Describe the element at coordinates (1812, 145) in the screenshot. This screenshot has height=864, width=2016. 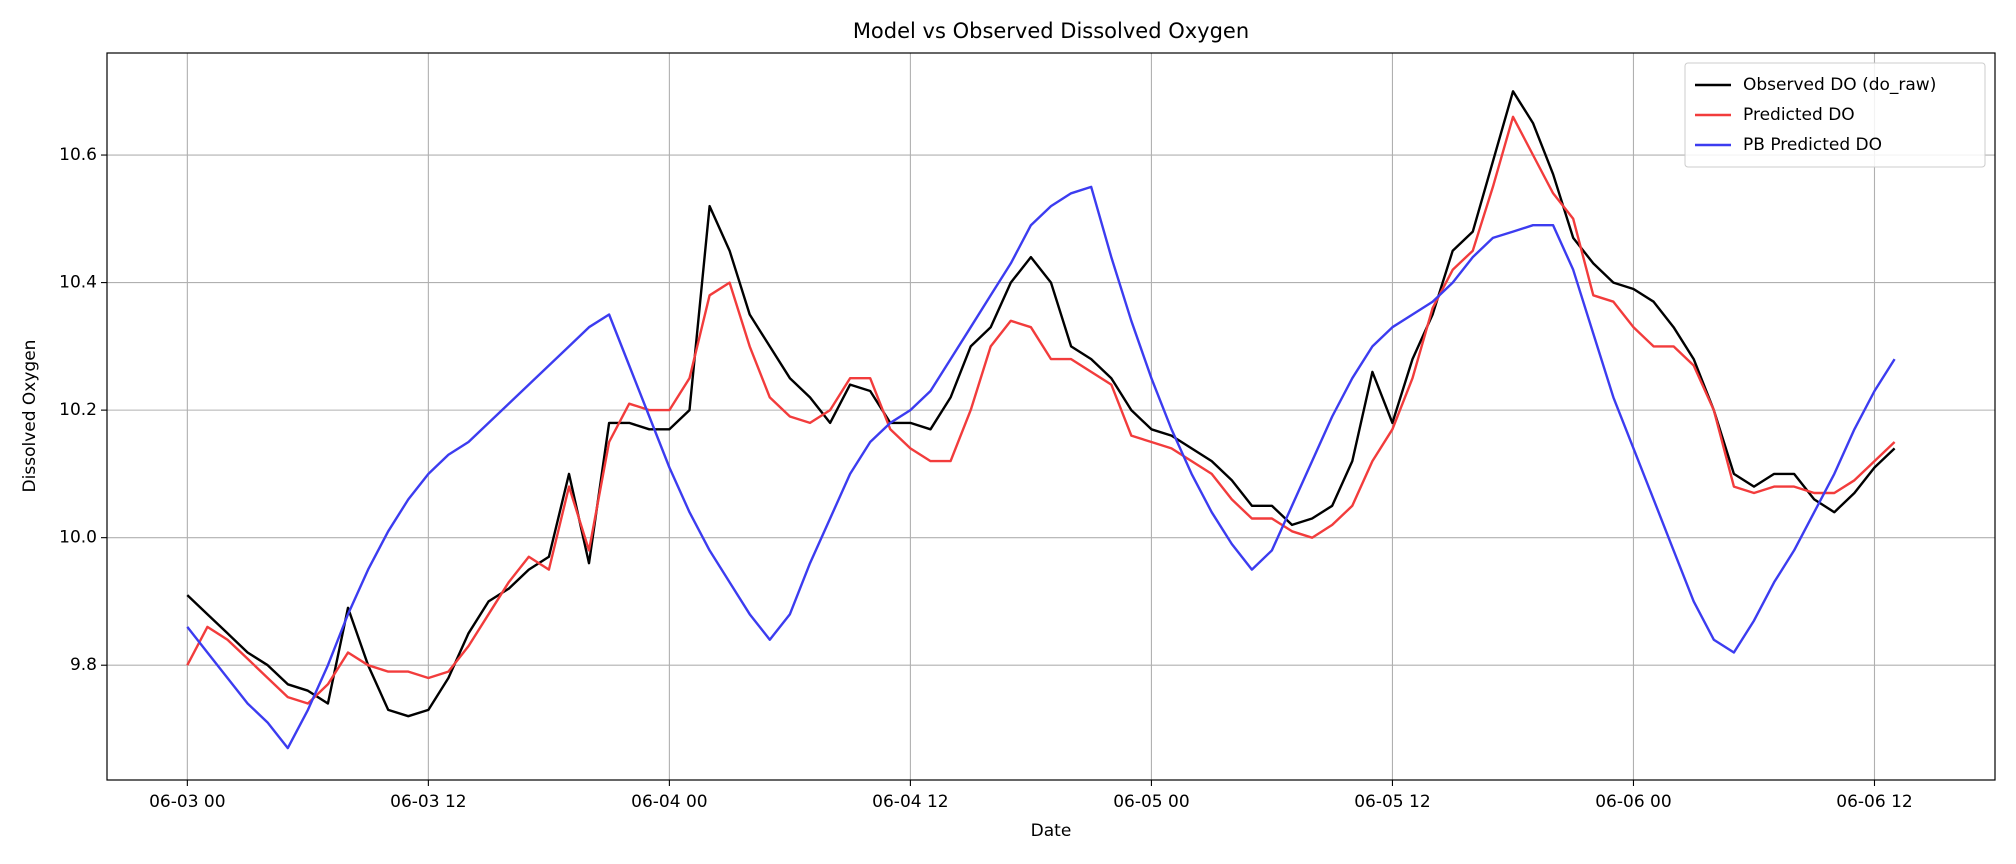
I see `legend-label: PB Predicted DO` at that location.